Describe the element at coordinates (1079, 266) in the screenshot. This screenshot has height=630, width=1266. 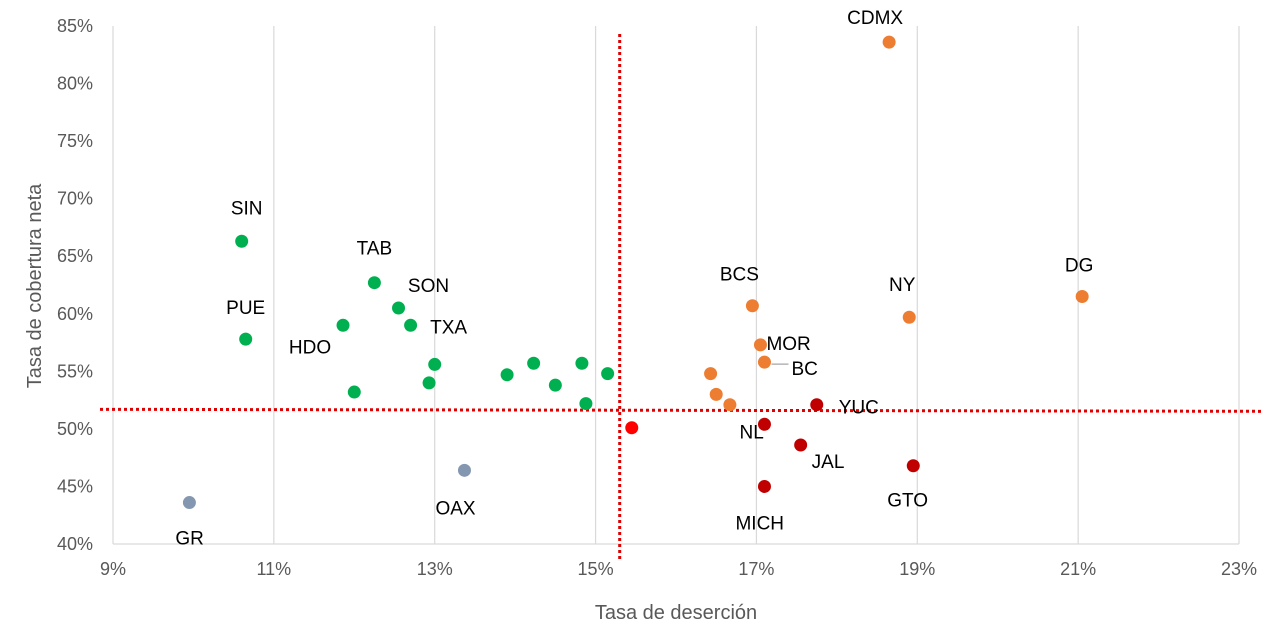
I see `point-label: DG` at that location.